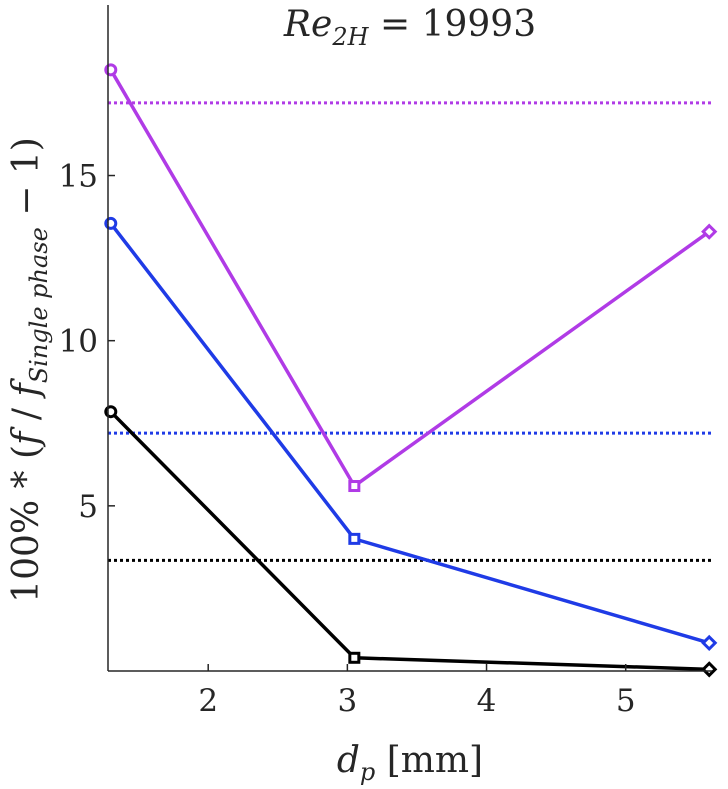 The image size is (728, 789). I want to click on y-axis-title: 100% * (f / fSingle phase − 1), so click(29, 370).